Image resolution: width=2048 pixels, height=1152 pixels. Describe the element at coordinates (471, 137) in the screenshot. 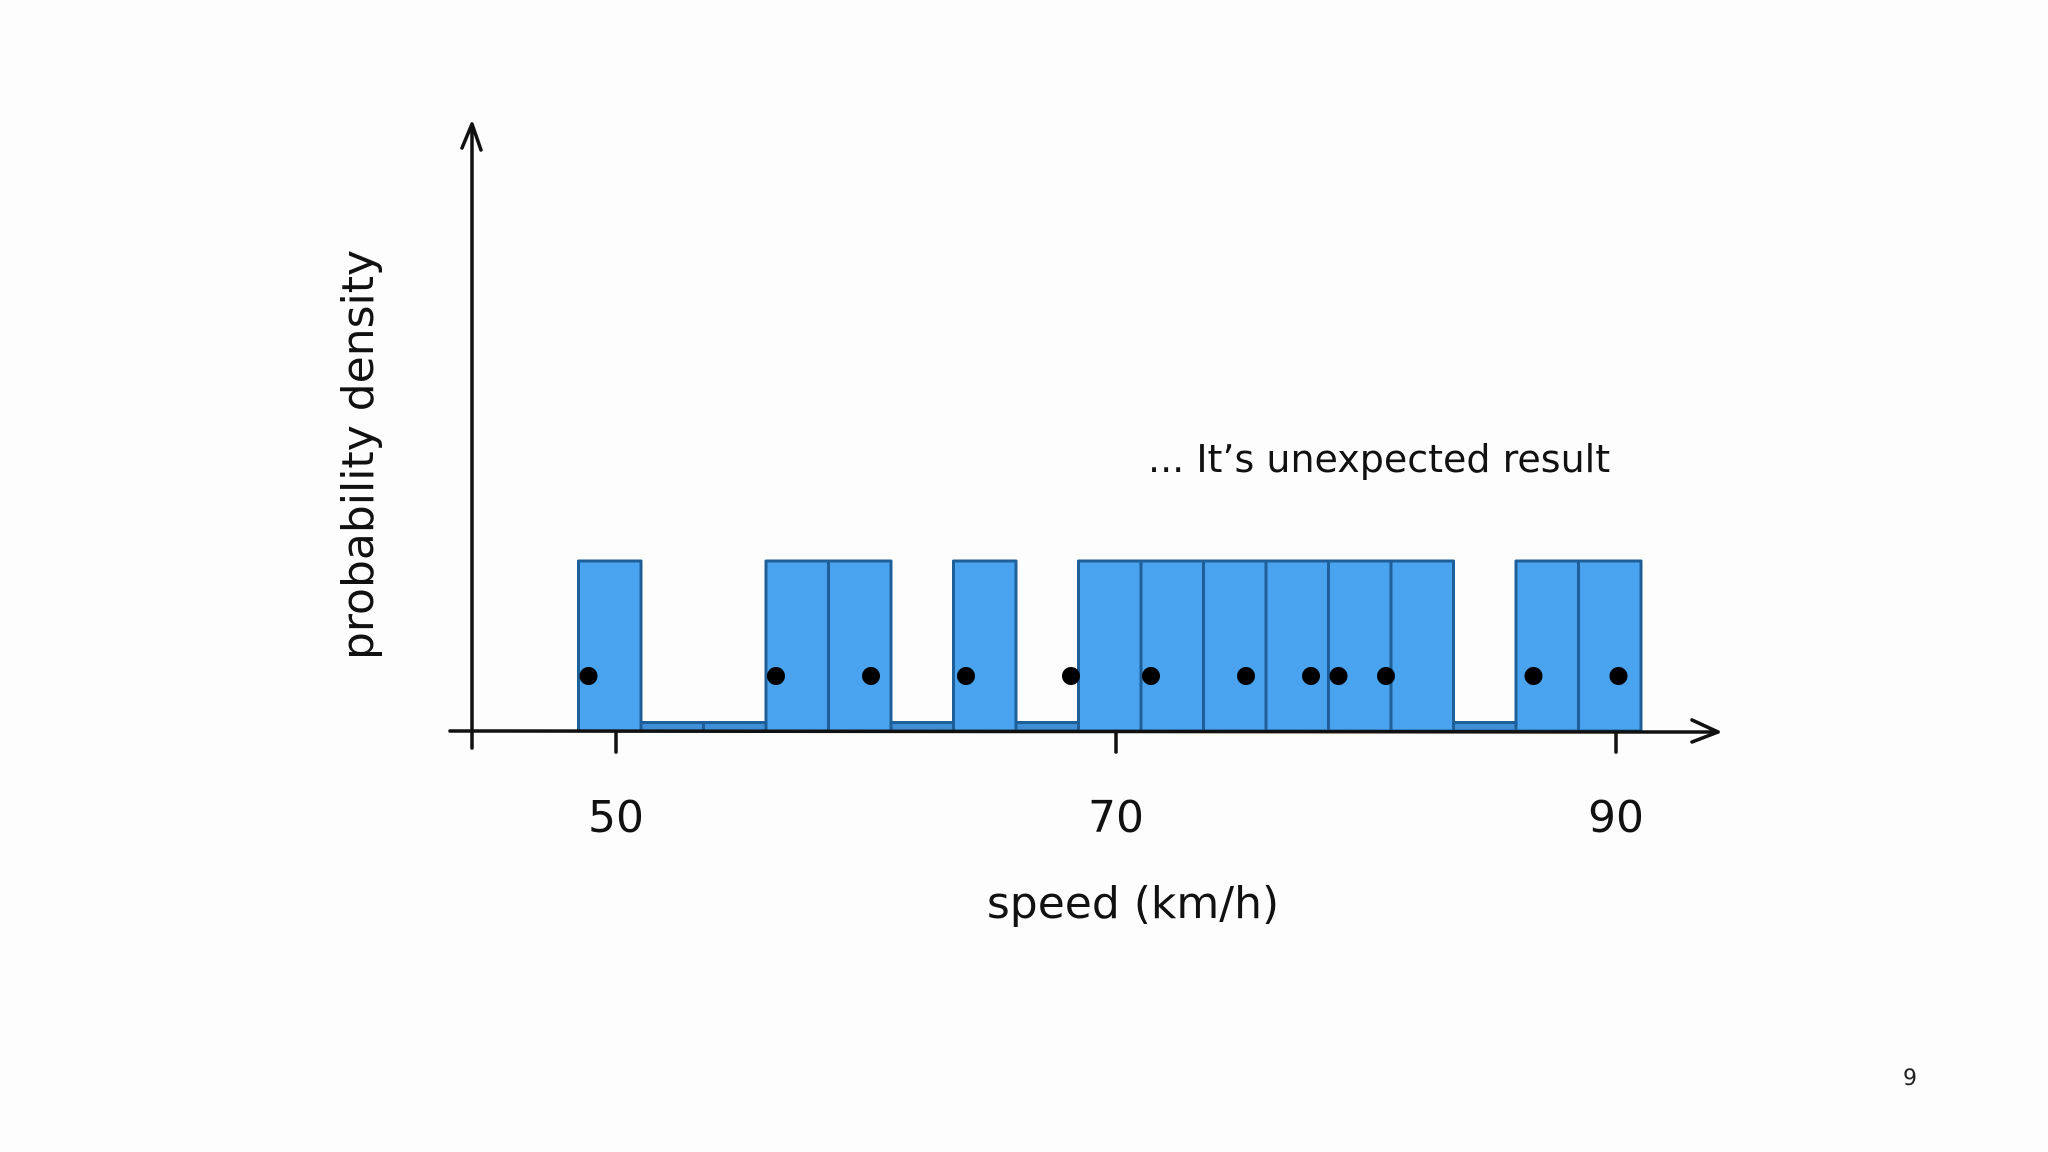

I see `y-axis-arrowhead` at that location.